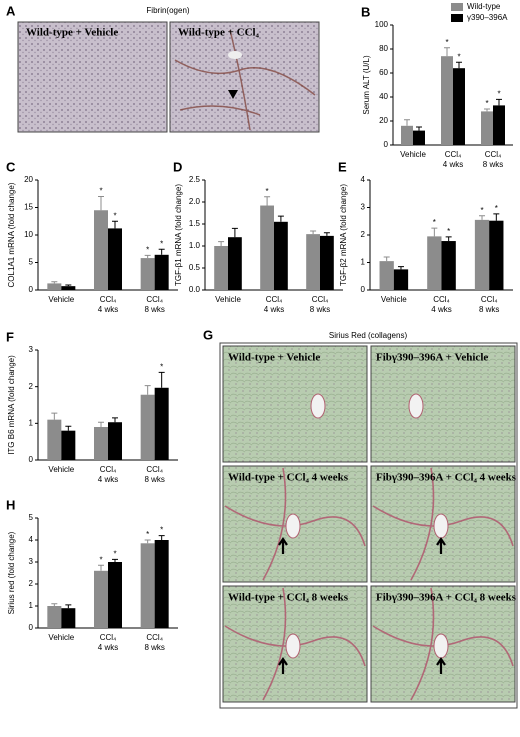 This screenshot has width=520, height=737. I want to click on panel-letter: G, so click(208, 334).